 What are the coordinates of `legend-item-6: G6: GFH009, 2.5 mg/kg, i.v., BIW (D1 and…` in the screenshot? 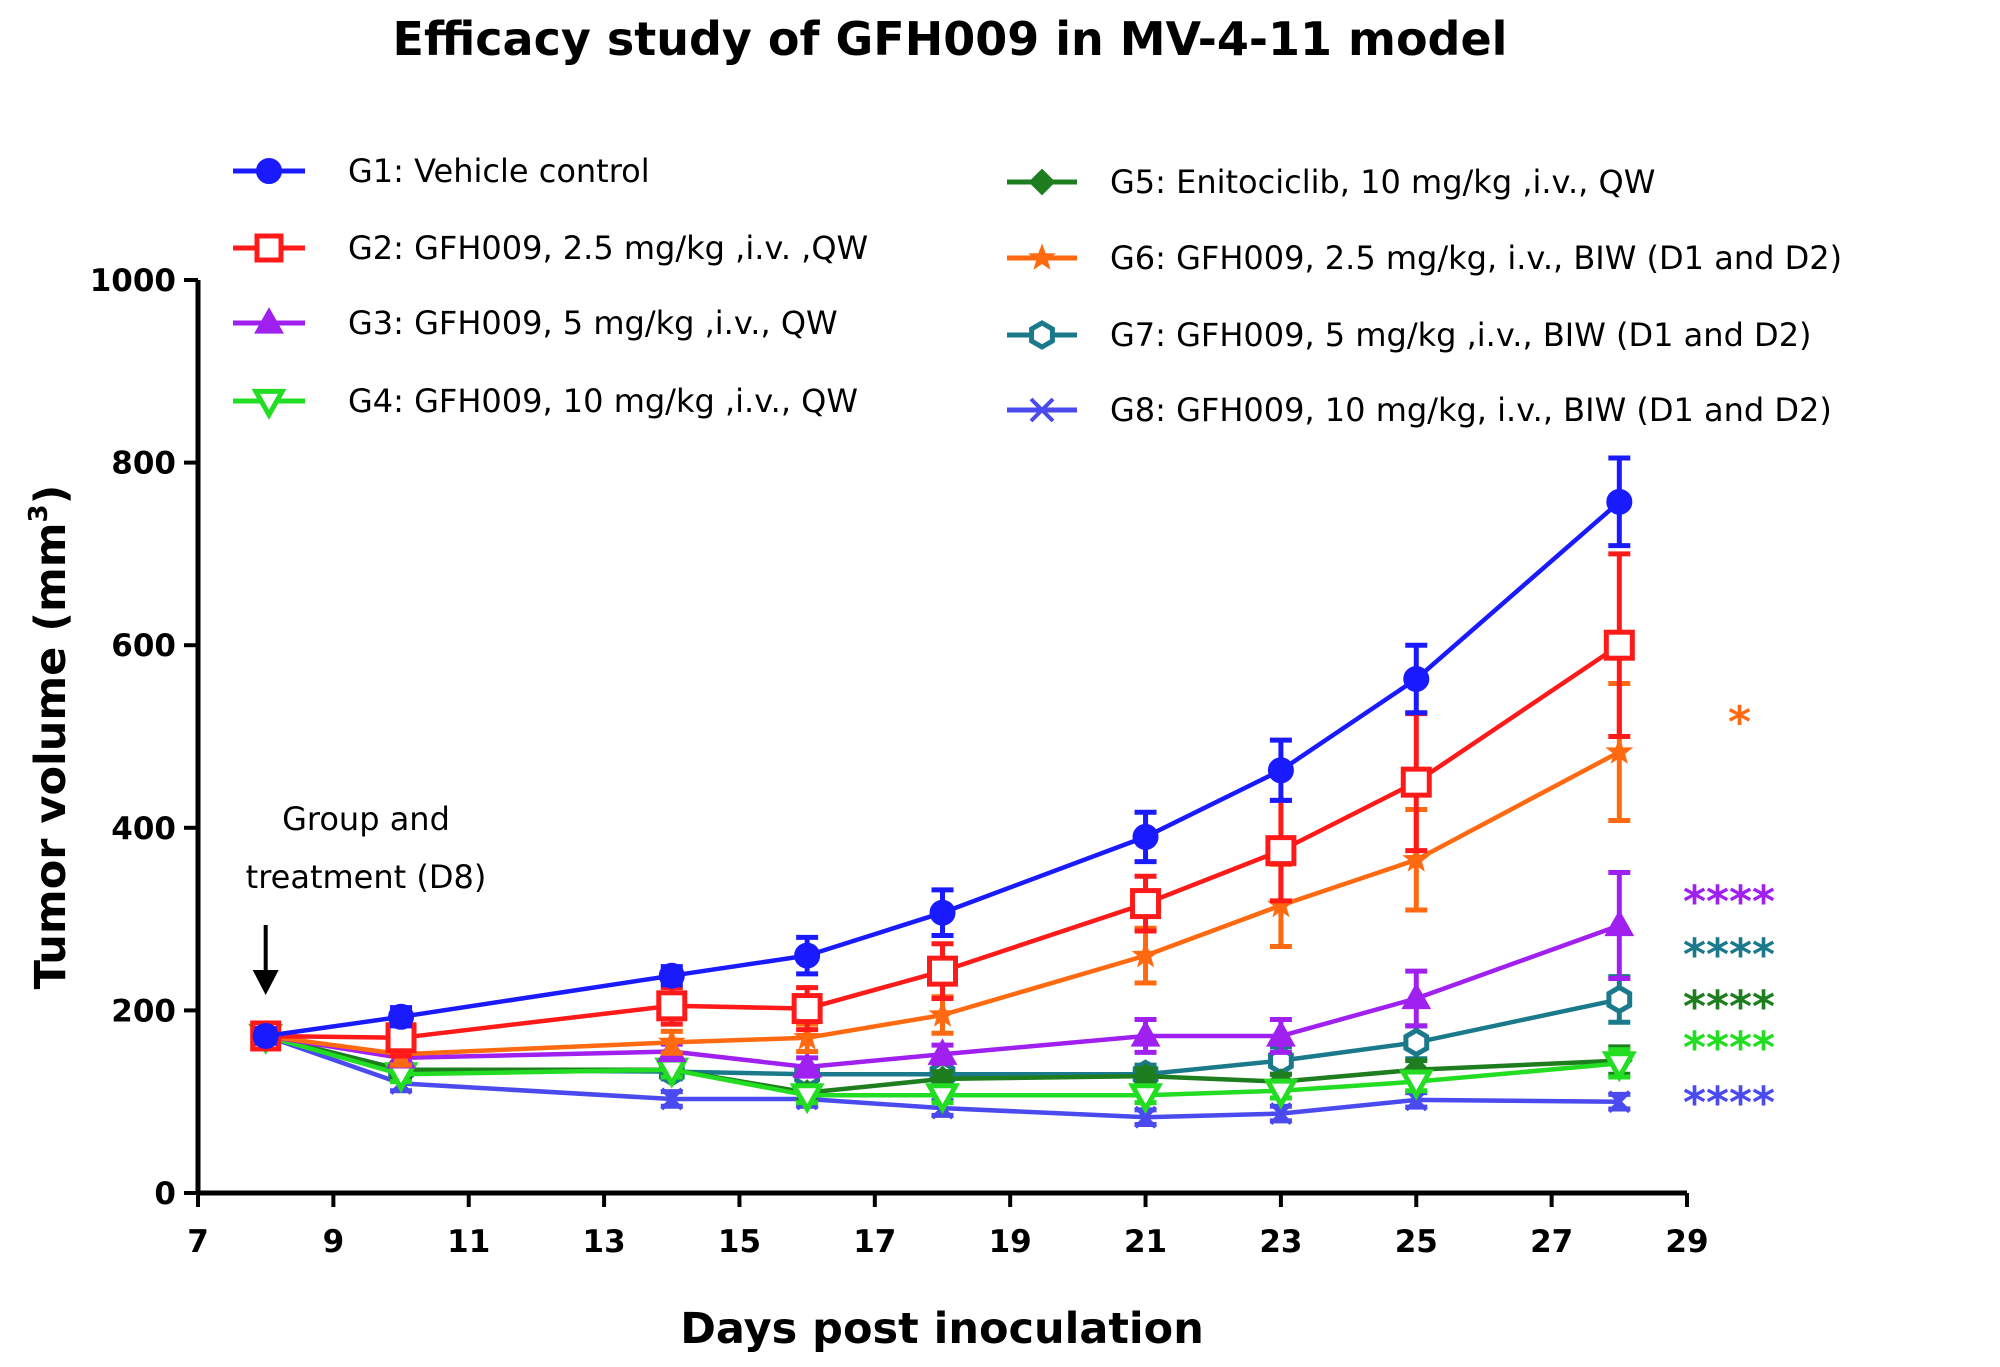 It's located at (1424, 258).